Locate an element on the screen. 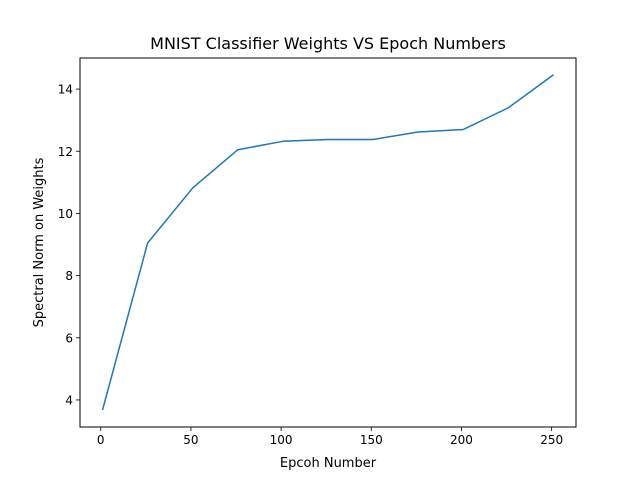  y-axis-label: Spectral Norm on Weights is located at coordinates (39, 242).